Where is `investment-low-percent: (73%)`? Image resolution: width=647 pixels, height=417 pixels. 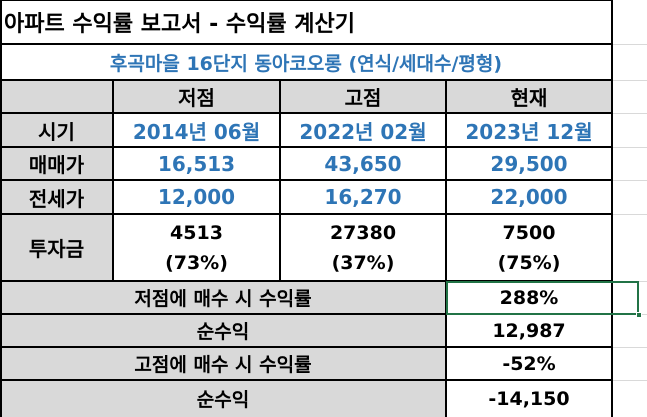 investment-low-percent: (73%) is located at coordinates (196, 262).